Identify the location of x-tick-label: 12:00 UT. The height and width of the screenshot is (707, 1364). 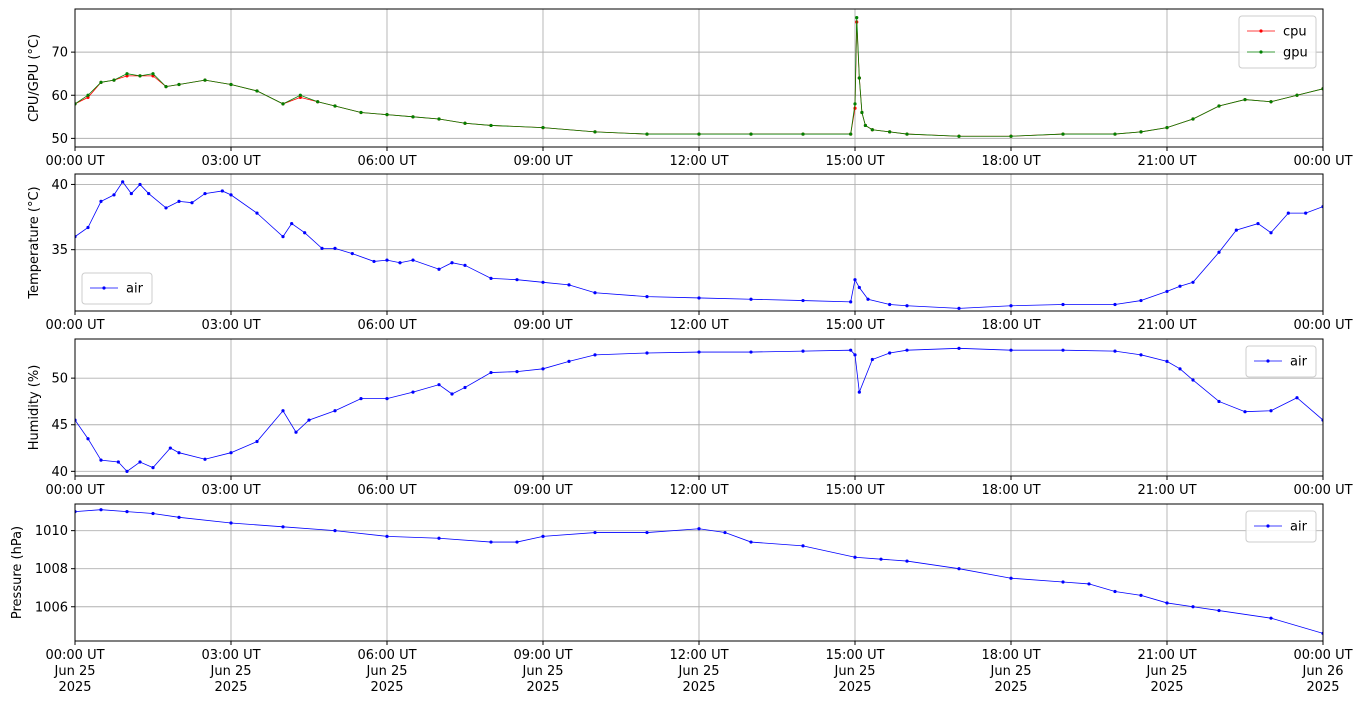
(698, 325).